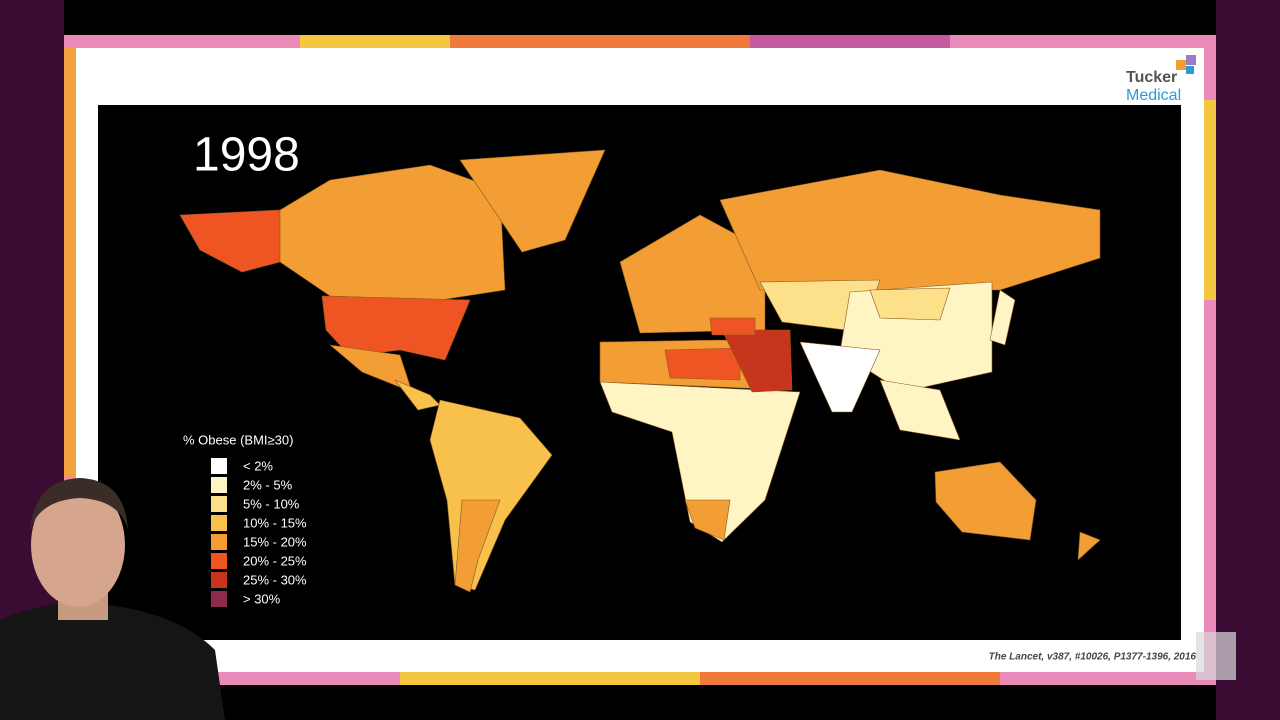 This screenshot has width=1280, height=720. What do you see at coordinates (1151, 77) in the screenshot?
I see `logo-line1: Tucker` at bounding box center [1151, 77].